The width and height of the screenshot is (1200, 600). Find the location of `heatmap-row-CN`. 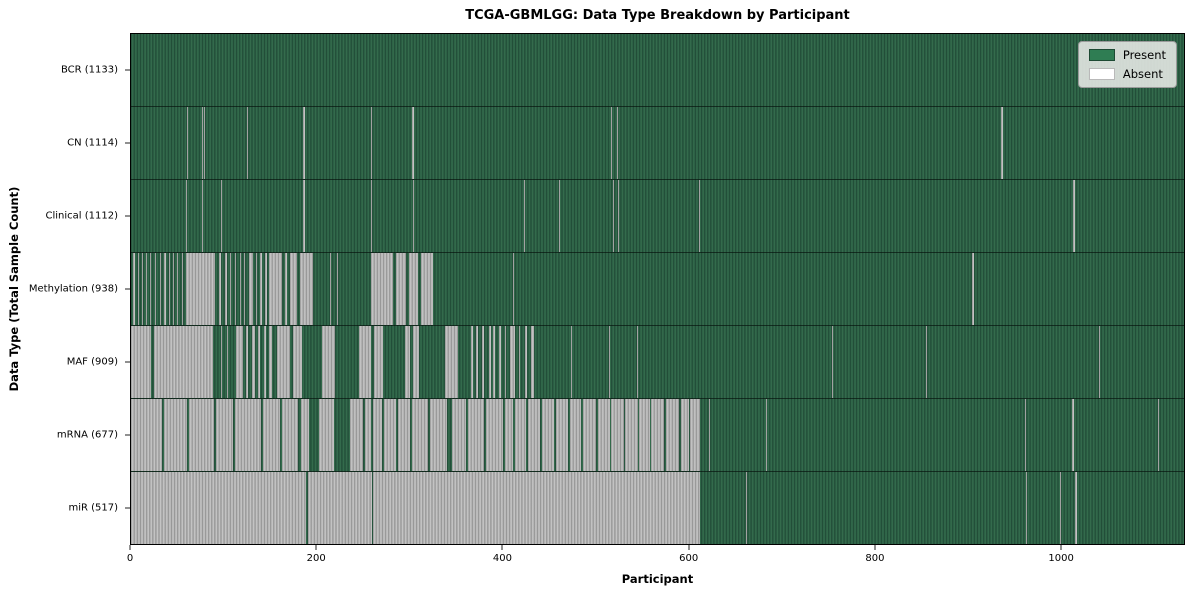

heatmap-row-CN is located at coordinates (657, 143).